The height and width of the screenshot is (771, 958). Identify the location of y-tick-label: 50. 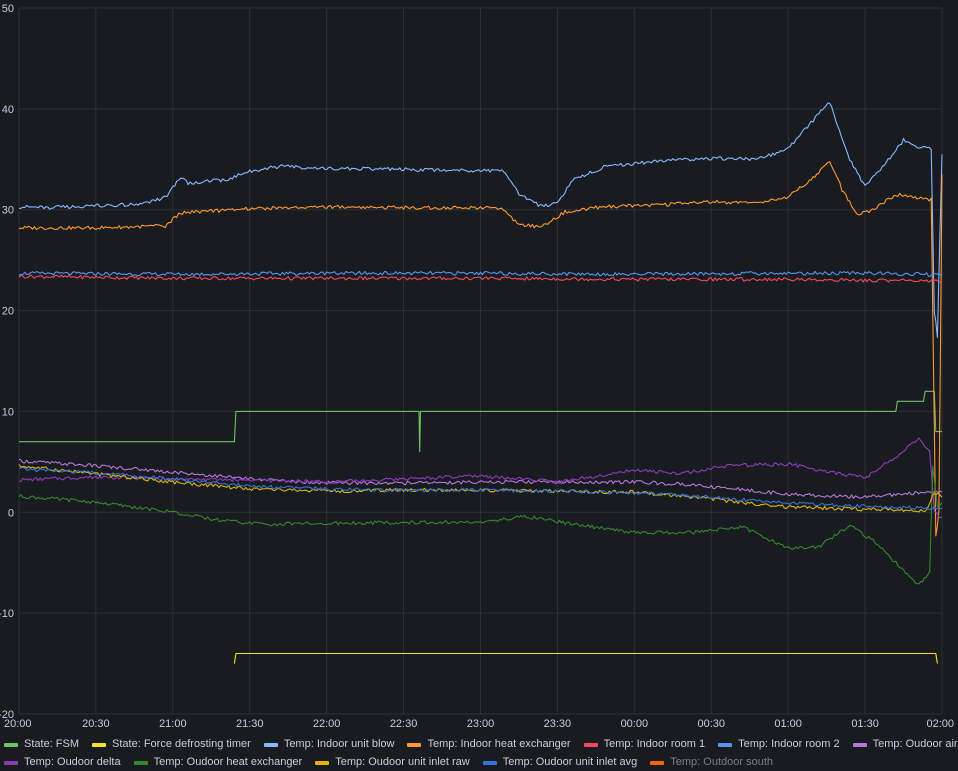
(8, 9).